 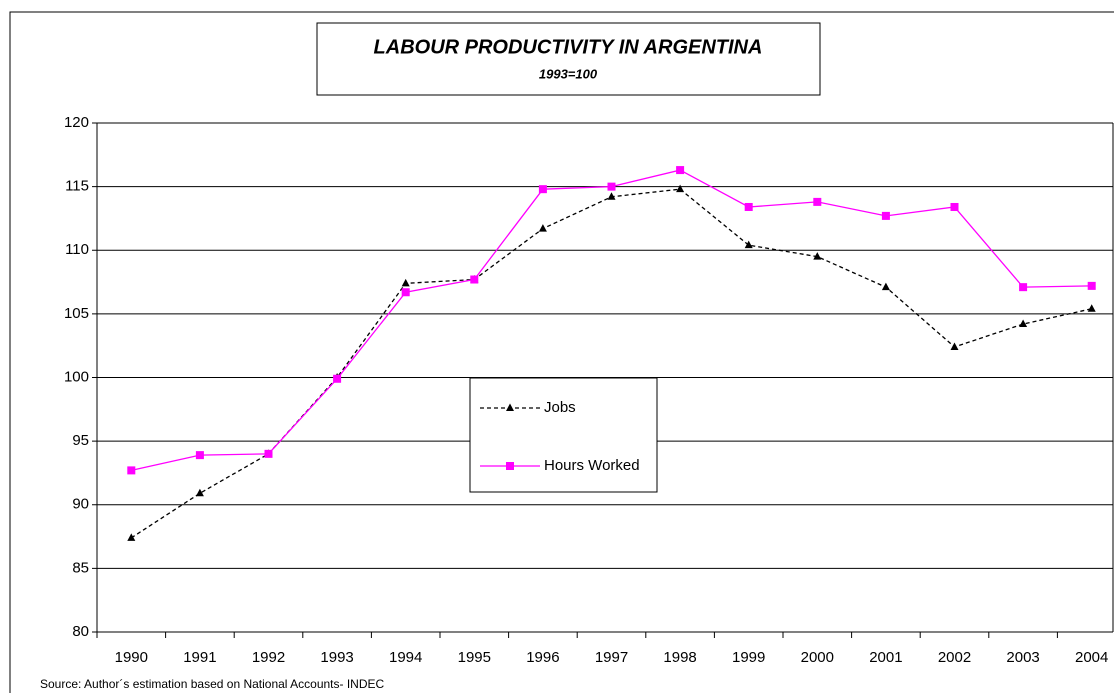 What do you see at coordinates (748, 657) in the screenshot?
I see `x-tick-label: 1999` at bounding box center [748, 657].